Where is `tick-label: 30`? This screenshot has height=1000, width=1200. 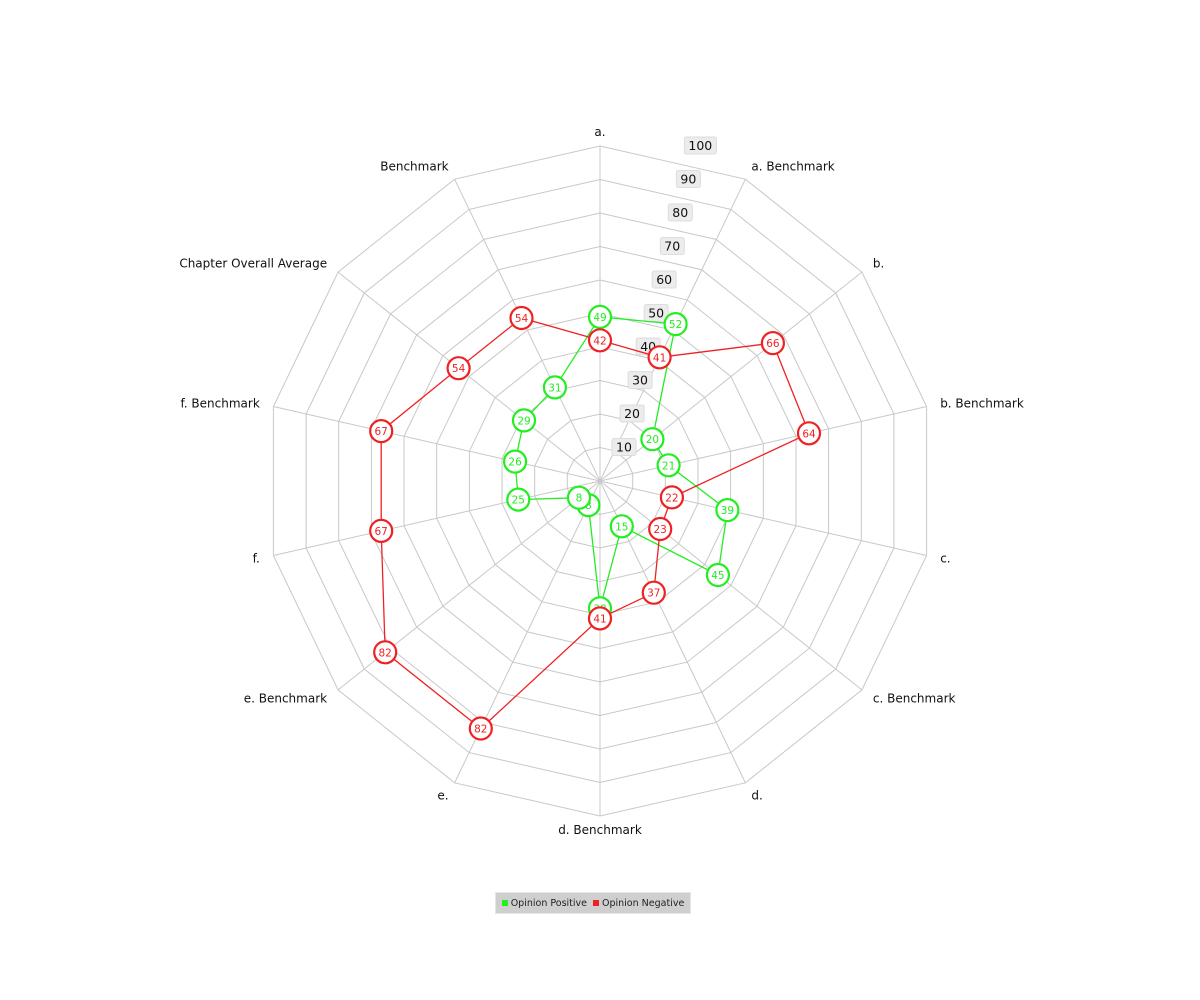 tick-label: 30 is located at coordinates (640, 380).